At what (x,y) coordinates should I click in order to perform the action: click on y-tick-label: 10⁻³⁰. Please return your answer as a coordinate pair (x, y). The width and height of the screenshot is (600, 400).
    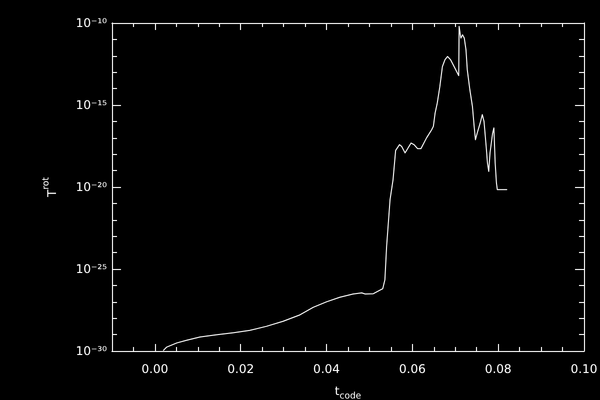
    Looking at the image, I should click on (92, 351).